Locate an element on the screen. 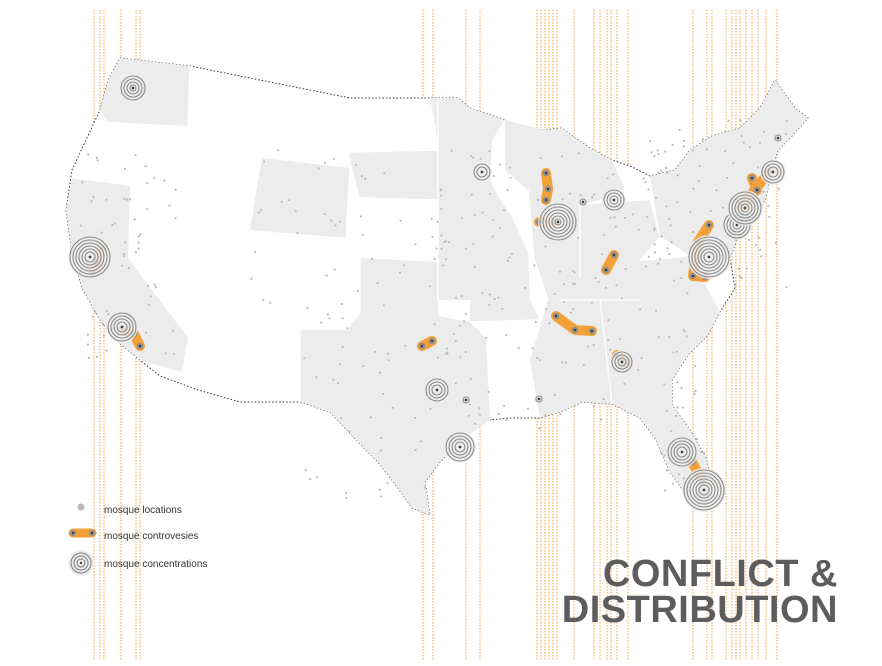  legend-controversies: mosque controvesies is located at coordinates (131, 536).